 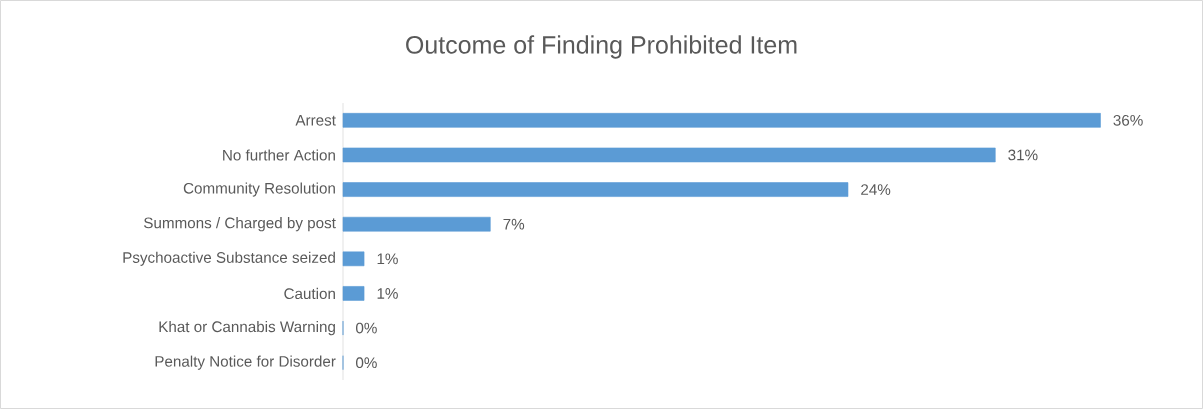 I want to click on data-label: 7%, so click(x=514, y=224).